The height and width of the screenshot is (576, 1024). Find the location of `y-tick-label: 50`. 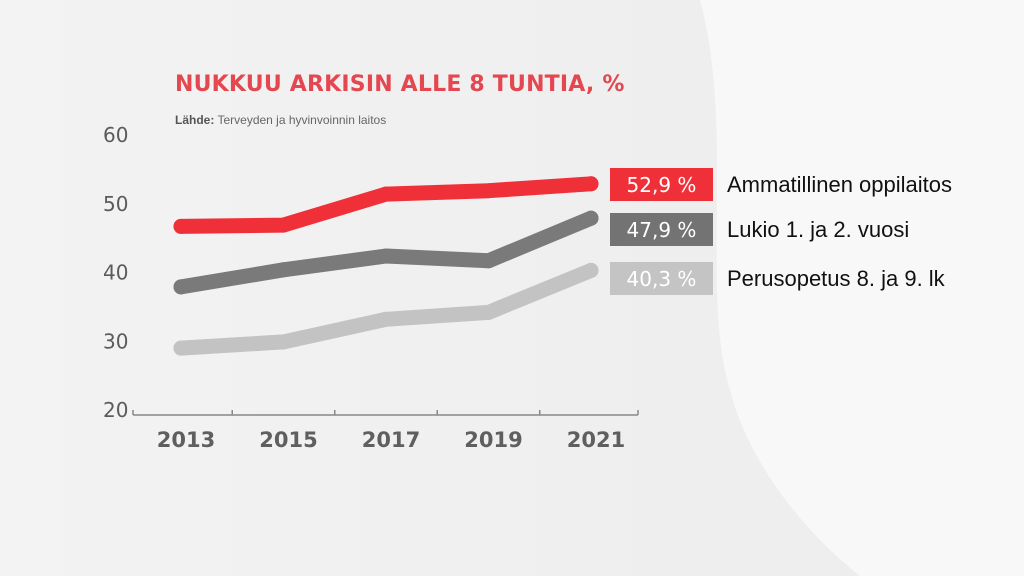

y-tick-label: 50 is located at coordinates (115, 204).